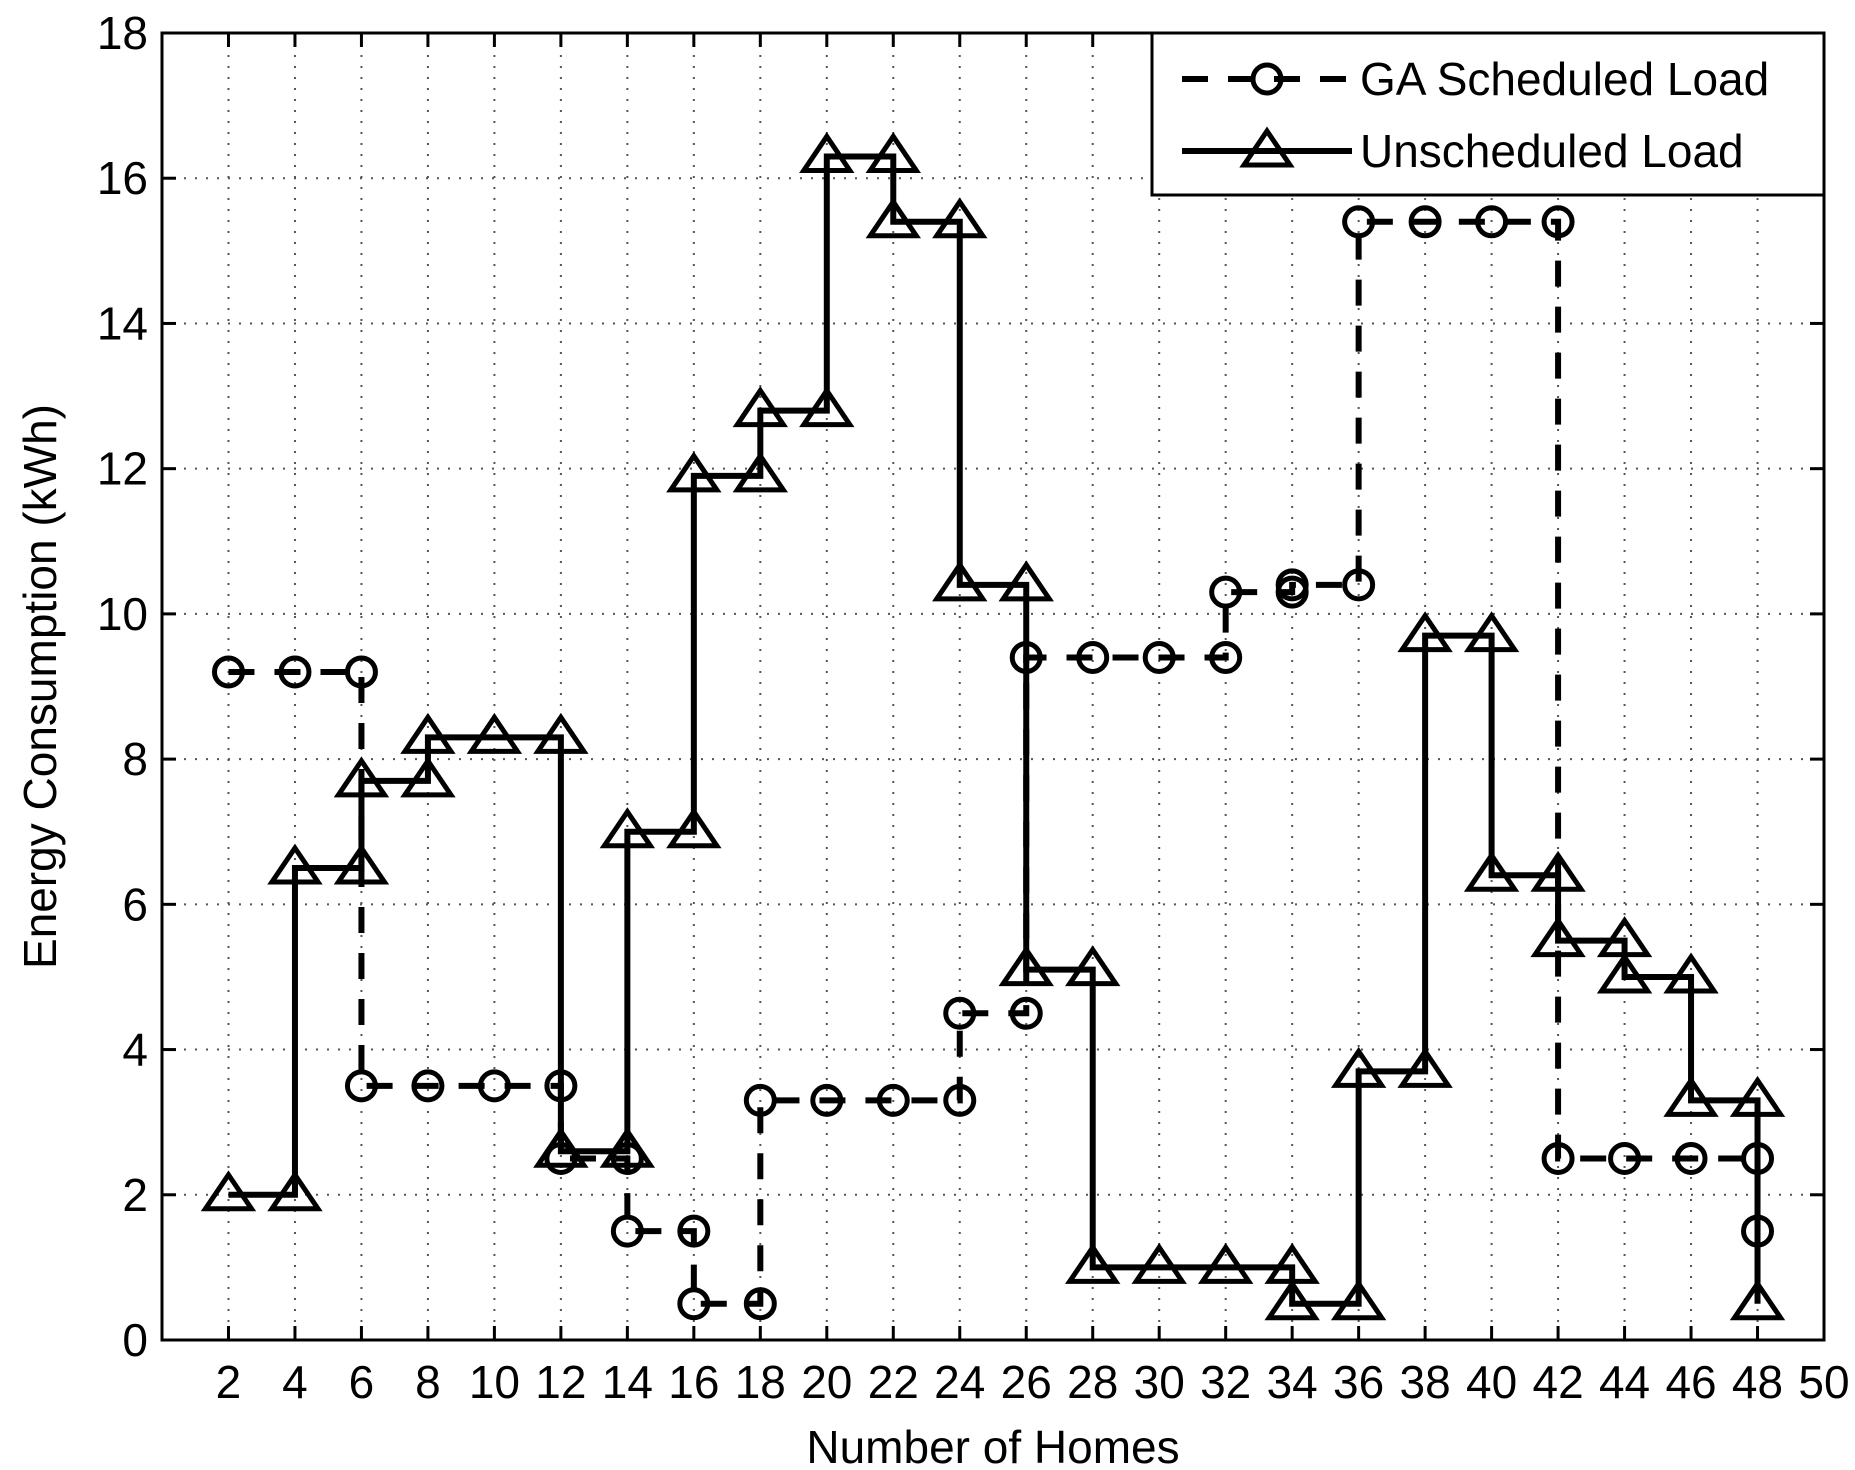  I want to click on x-tick-label: 34, so click(1292, 1382).